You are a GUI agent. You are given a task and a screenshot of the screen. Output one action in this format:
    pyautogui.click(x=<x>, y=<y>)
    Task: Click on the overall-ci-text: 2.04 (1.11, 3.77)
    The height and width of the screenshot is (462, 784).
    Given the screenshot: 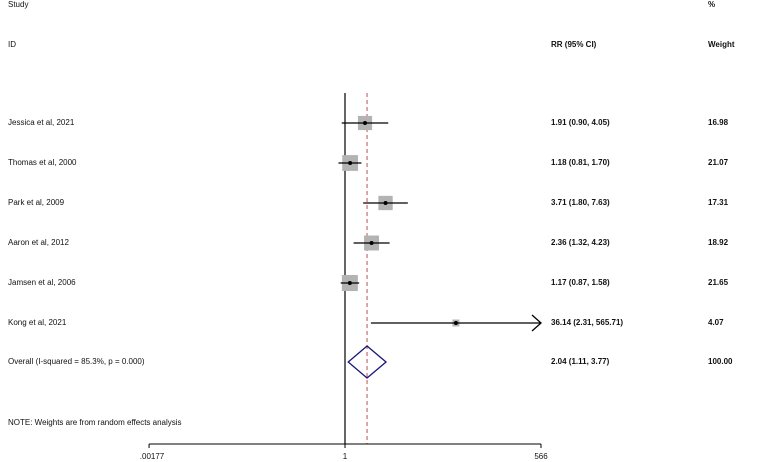 What is the action you would take?
    pyautogui.click(x=580, y=361)
    